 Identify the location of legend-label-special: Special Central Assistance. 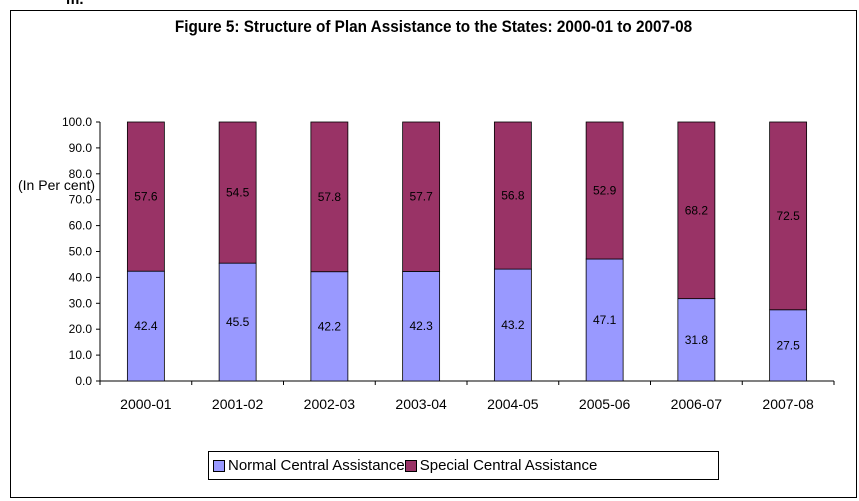
(508, 465).